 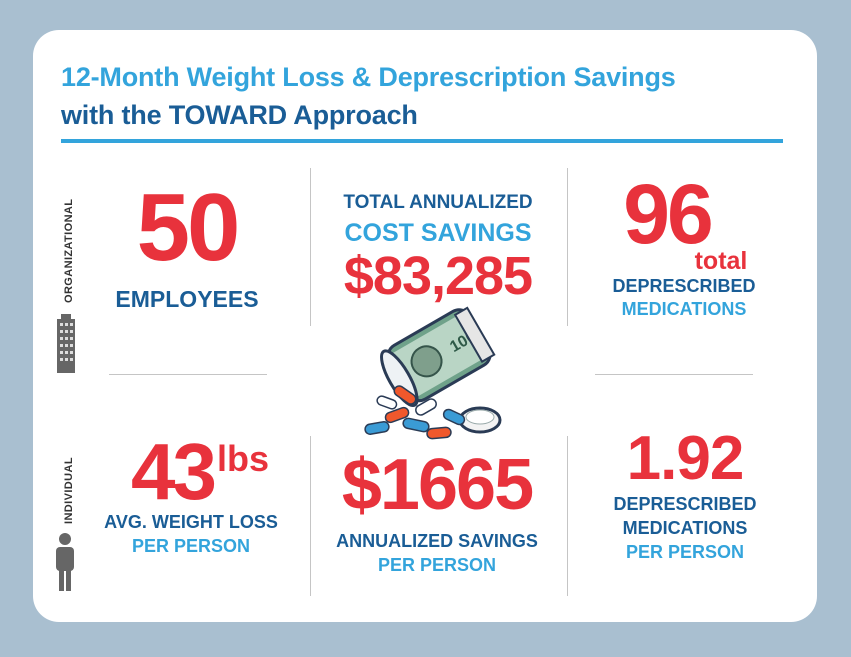 I want to click on total-meds-value: 96, so click(x=668, y=214).